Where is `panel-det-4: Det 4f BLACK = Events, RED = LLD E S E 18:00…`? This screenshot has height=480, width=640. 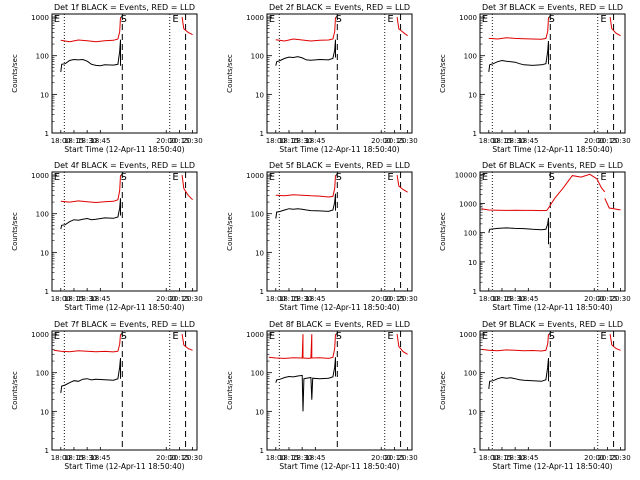
panel-det-4: Det 4f BLACK = Events, RED = LLD E S E 18:00… is located at coordinates (107, 236).